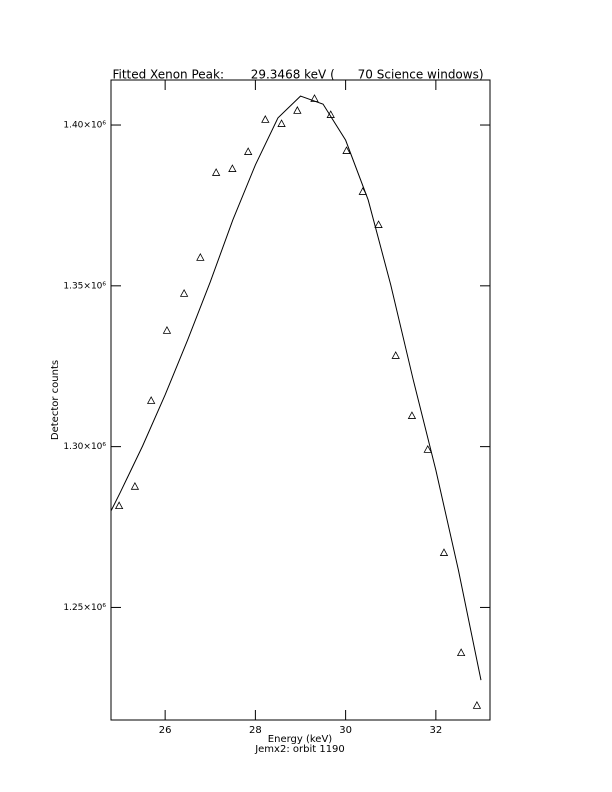 The image size is (612, 792). I want to click on x-tick-label: 28, so click(255, 730).